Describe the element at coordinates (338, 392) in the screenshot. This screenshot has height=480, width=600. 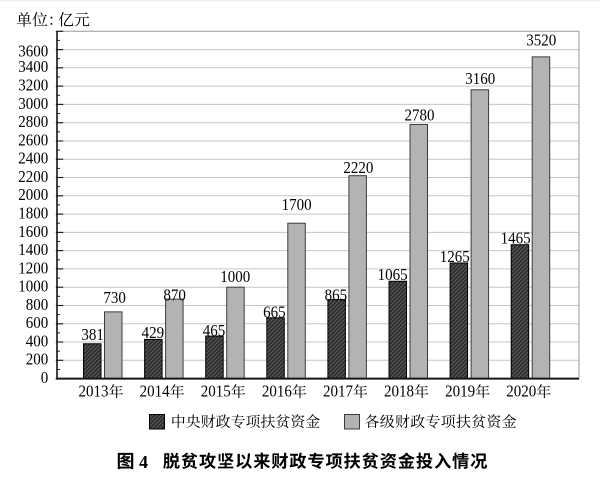
I see `svg-text: 2017` at that location.